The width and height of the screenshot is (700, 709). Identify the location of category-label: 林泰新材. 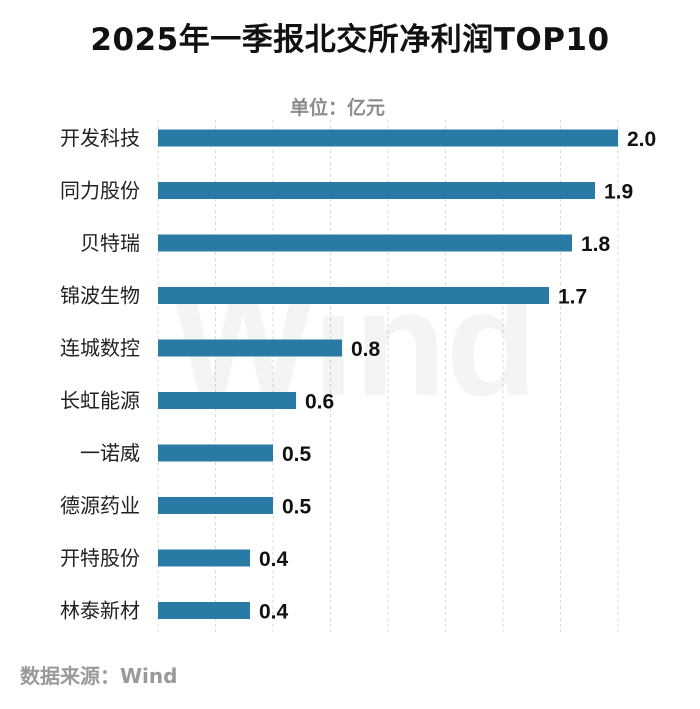
(100, 611).